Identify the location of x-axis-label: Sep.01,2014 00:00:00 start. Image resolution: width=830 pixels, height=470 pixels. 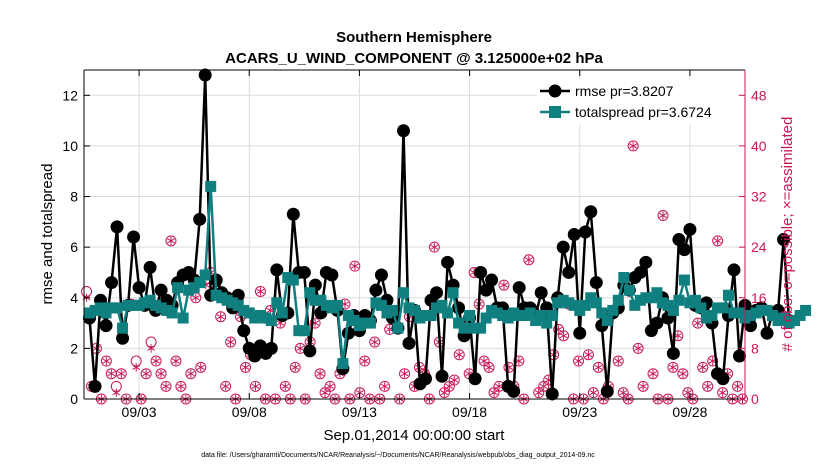
(415, 435).